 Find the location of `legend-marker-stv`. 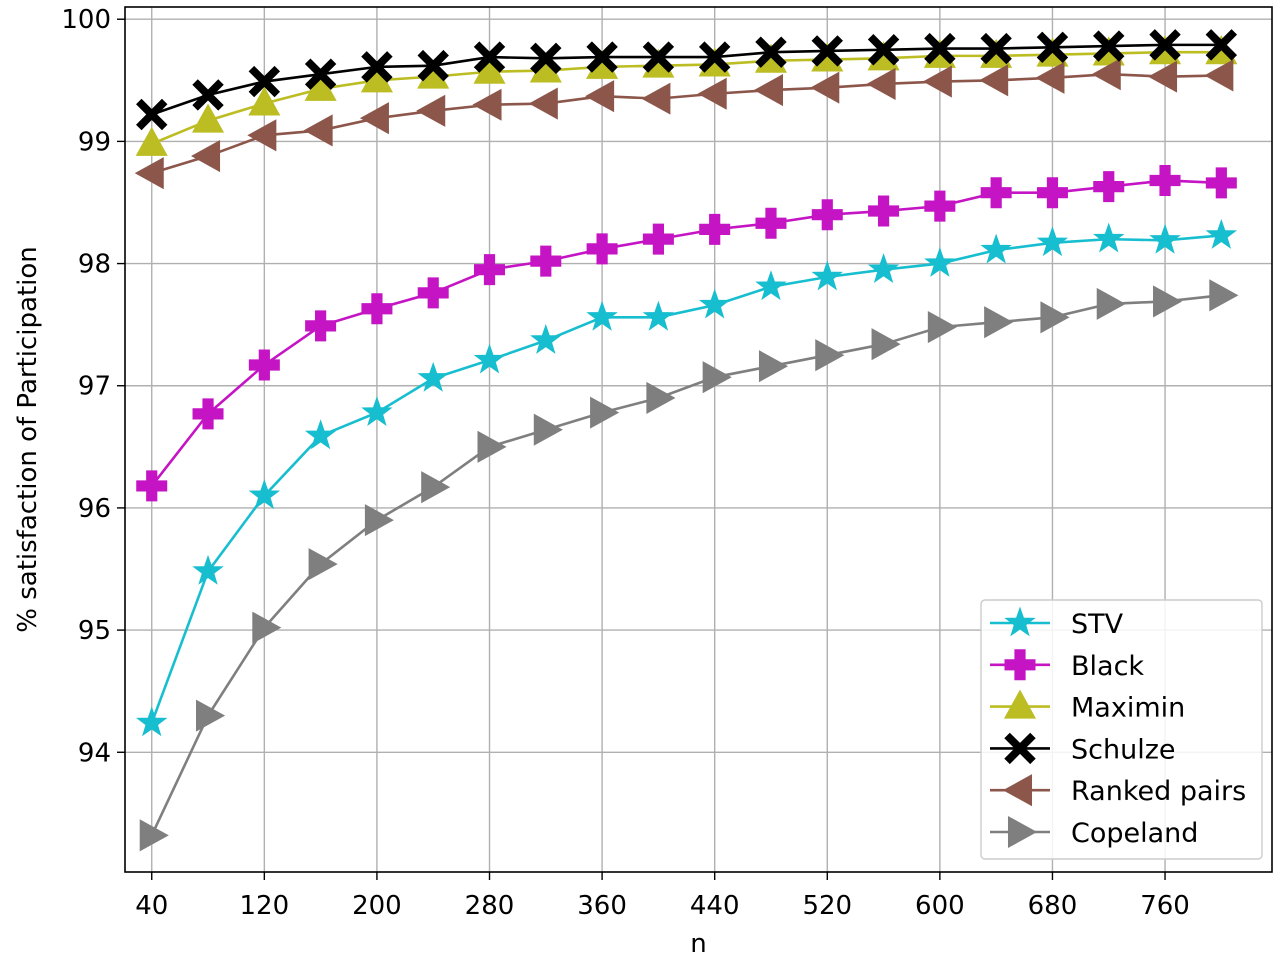

legend-marker-stv is located at coordinates (1020, 621).